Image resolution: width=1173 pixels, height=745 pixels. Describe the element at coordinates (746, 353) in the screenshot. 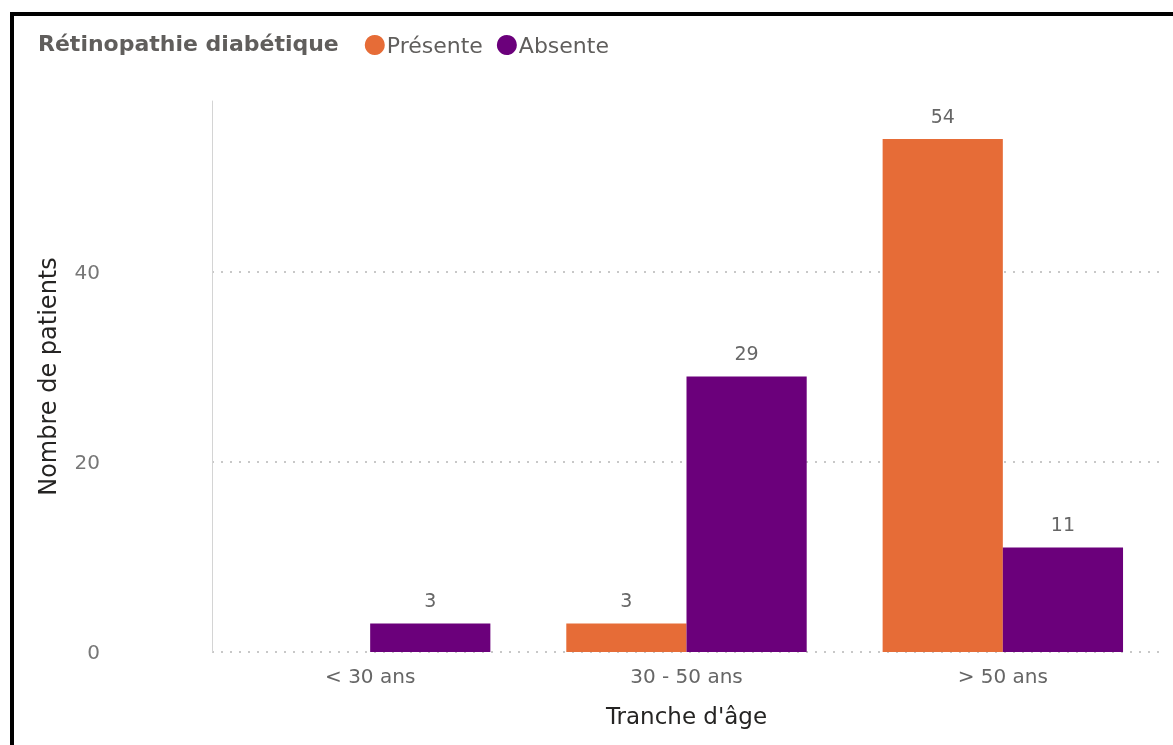

I see `data-label: 29` at that location.